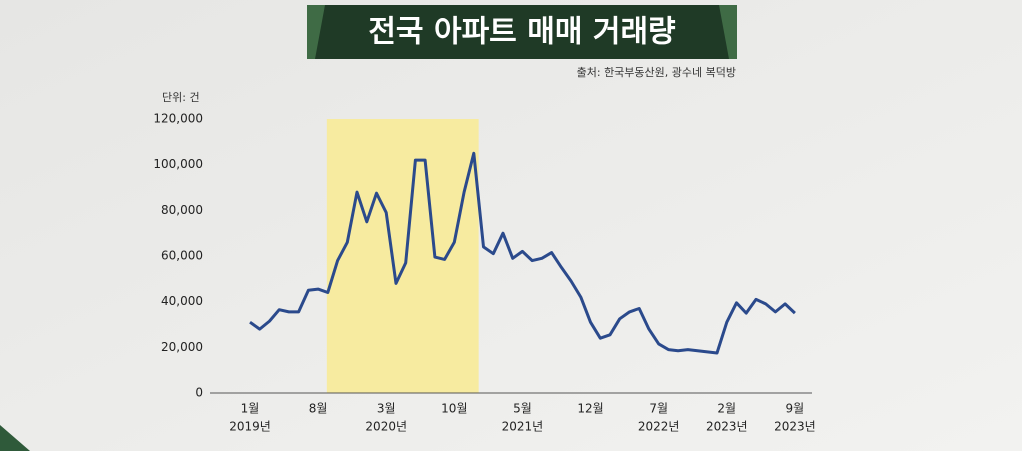 Image resolution: width=1022 pixels, height=451 pixels. What do you see at coordinates (522, 409) in the screenshot?
I see `x-tick-label: 5월` at bounding box center [522, 409].